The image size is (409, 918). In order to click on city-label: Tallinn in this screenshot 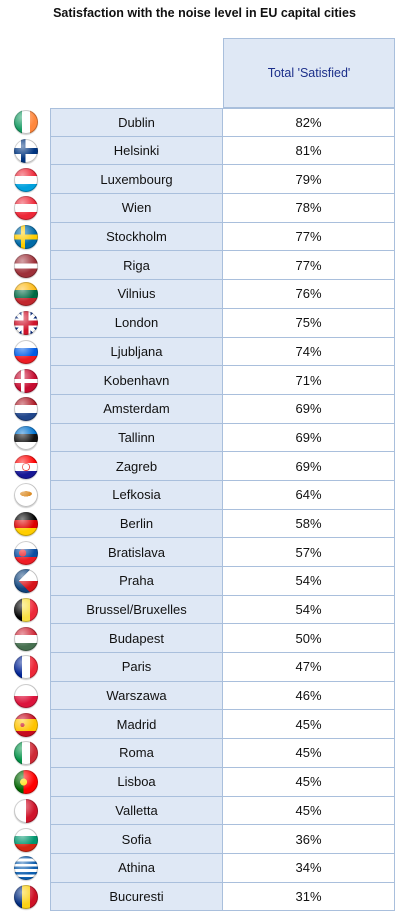, I will do `click(136, 438)`.